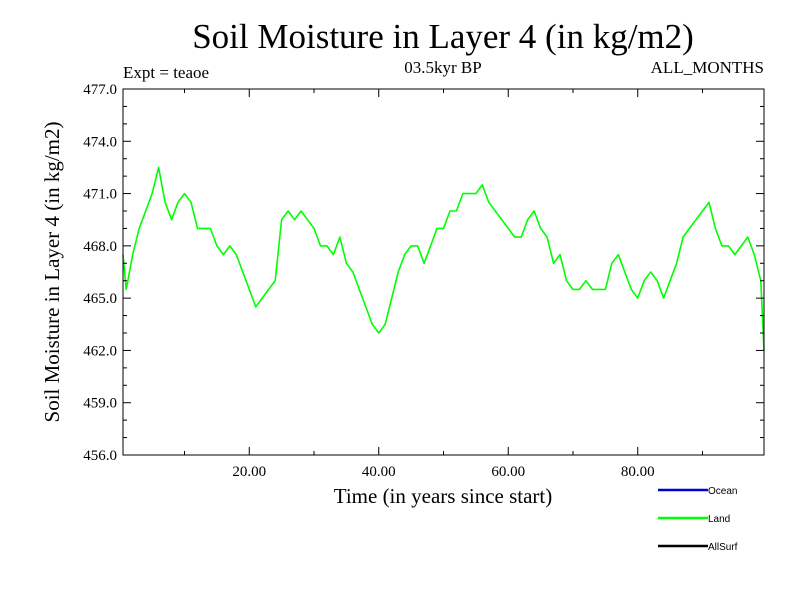 This screenshot has height=600, width=800. I want to click on x-axis-label: Time (in years since start), so click(443, 496).